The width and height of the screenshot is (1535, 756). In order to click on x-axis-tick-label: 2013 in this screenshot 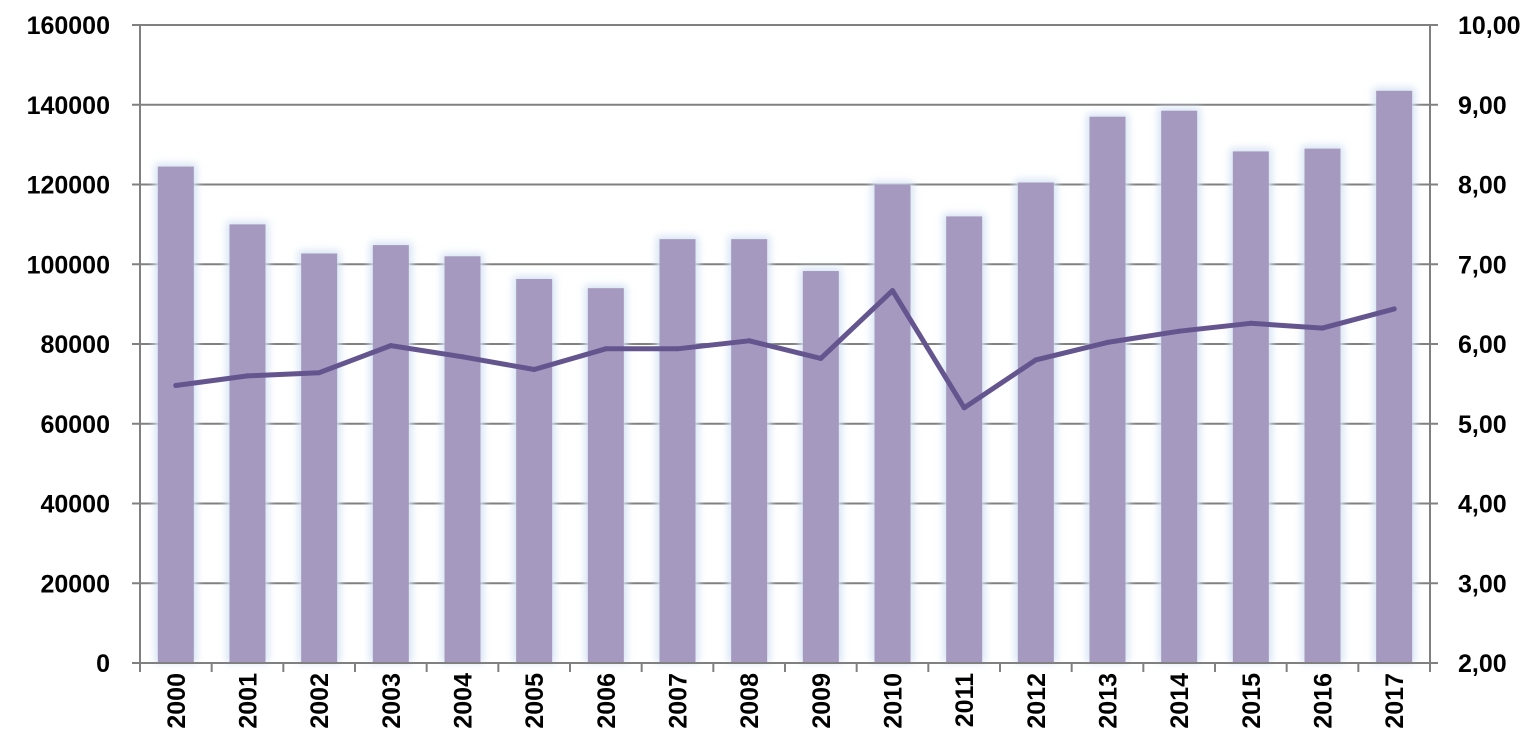, I will do `click(1109, 701)`.